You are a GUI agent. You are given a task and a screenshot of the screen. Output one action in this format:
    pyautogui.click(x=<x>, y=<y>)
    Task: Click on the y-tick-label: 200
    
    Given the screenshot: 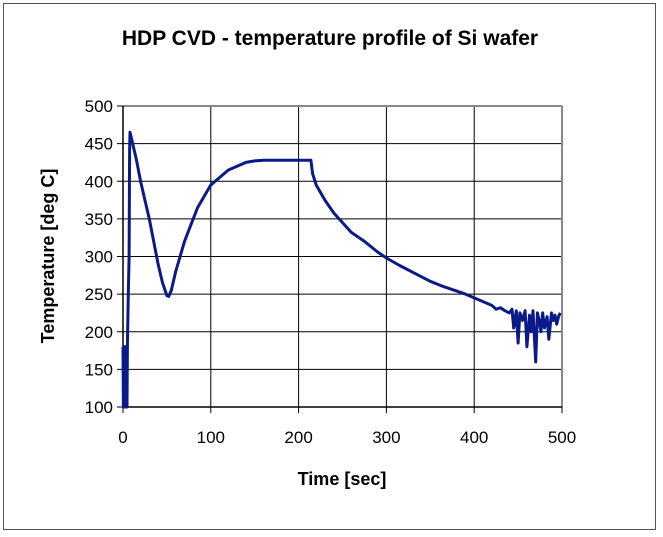 What is the action you would take?
    pyautogui.click(x=99, y=332)
    